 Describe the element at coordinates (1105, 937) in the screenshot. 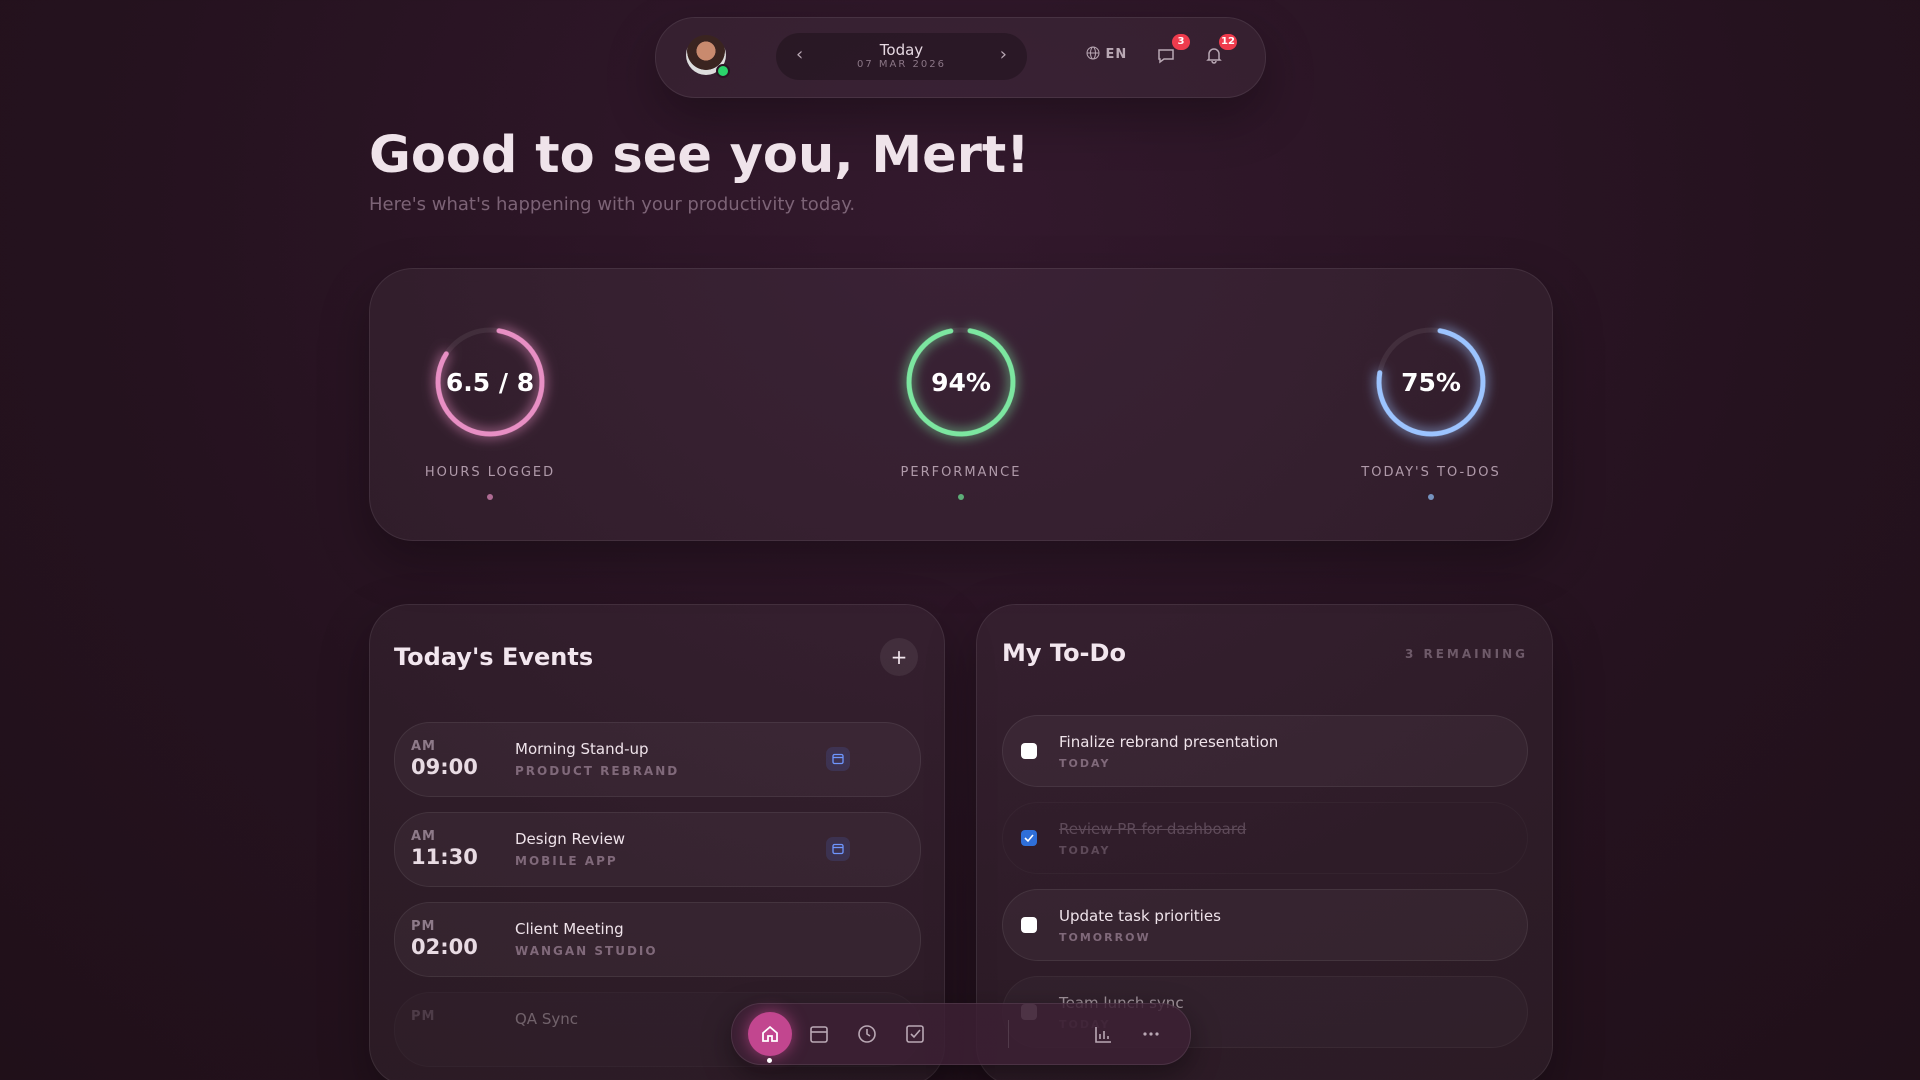

I see `todo-due: TOMORROW` at that location.